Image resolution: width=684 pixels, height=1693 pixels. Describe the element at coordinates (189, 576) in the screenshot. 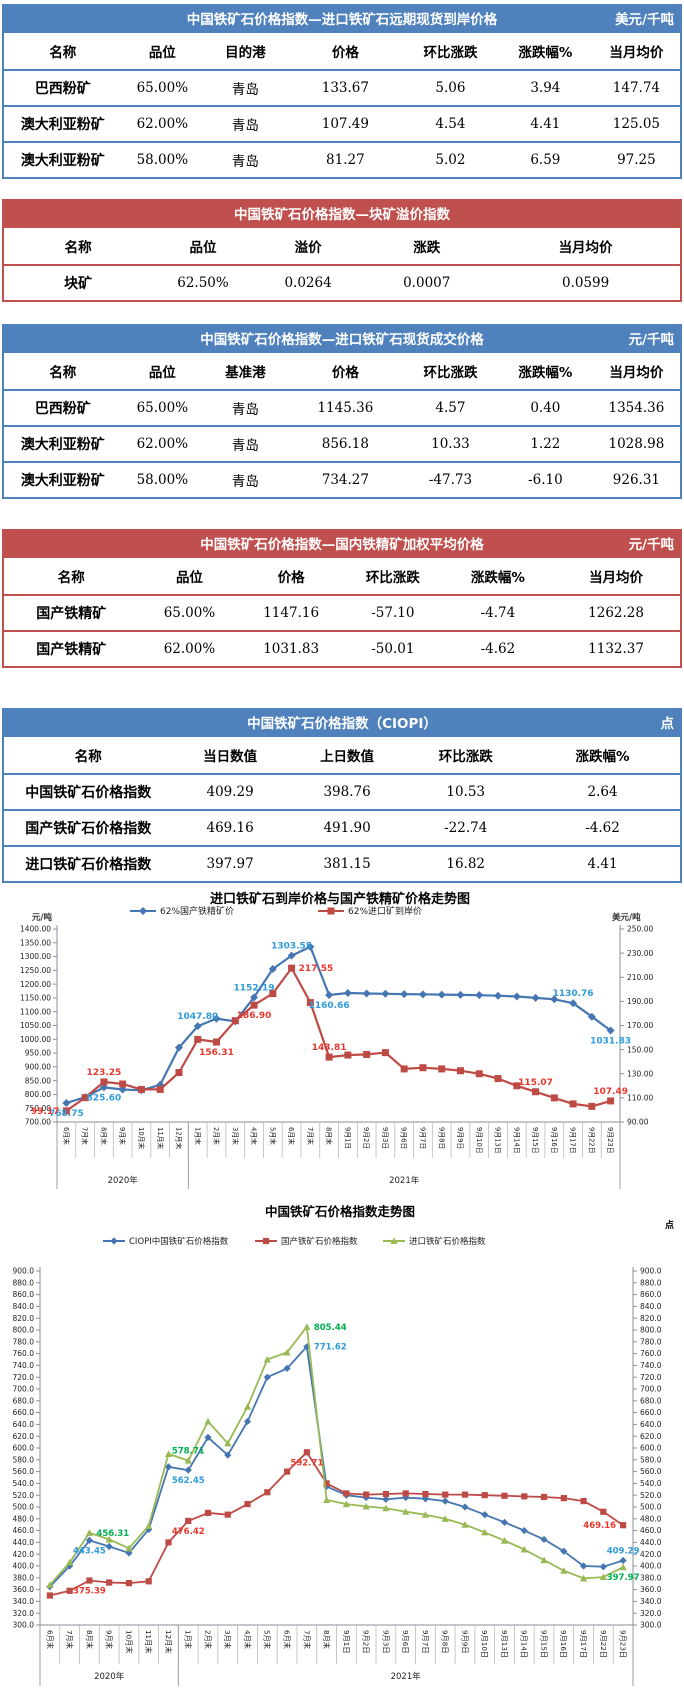

I see `column-header: 品位` at that location.